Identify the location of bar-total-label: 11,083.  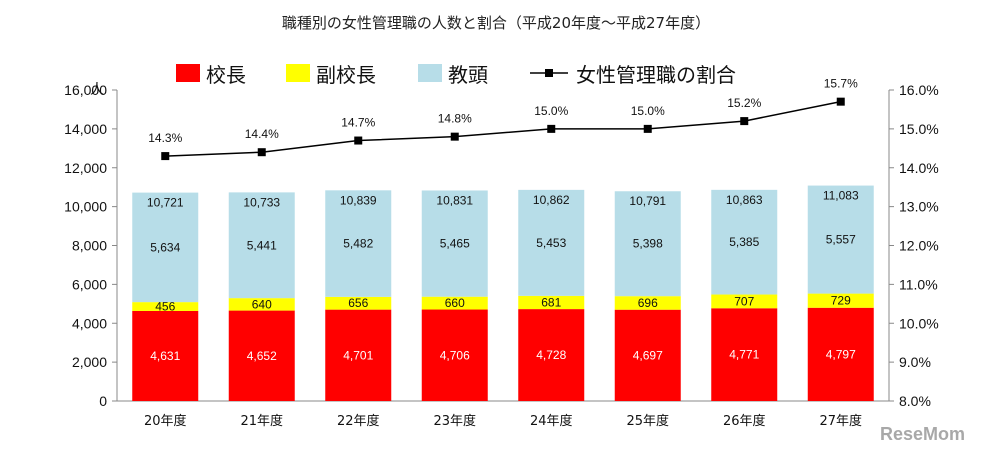
(841, 196).